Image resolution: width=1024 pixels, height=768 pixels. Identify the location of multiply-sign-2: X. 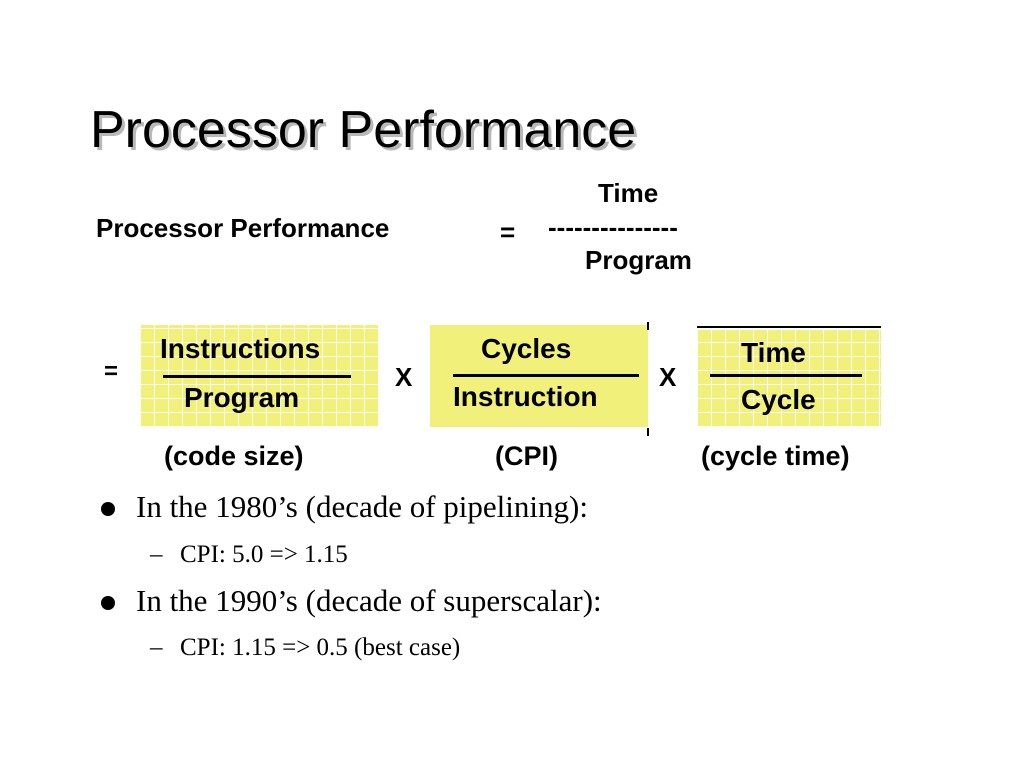
(668, 377).